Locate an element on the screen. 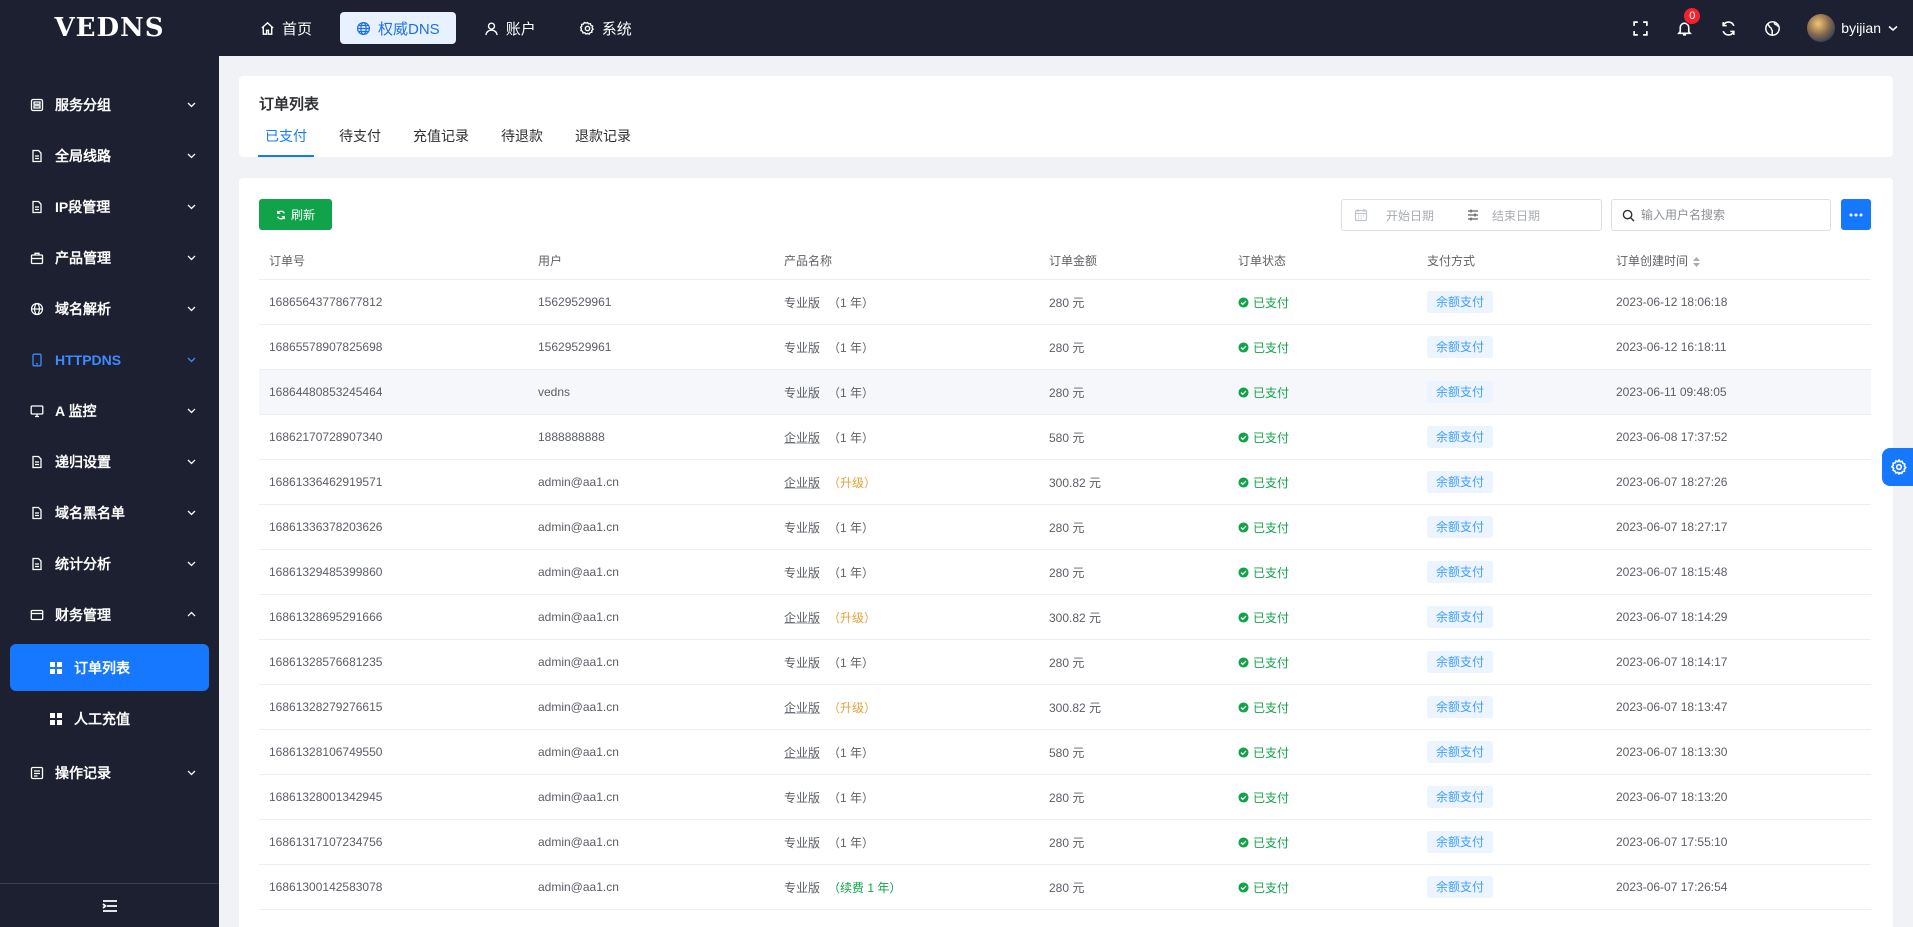  cell-created: 2023-06-07 18:27:26 is located at coordinates (1738, 482).